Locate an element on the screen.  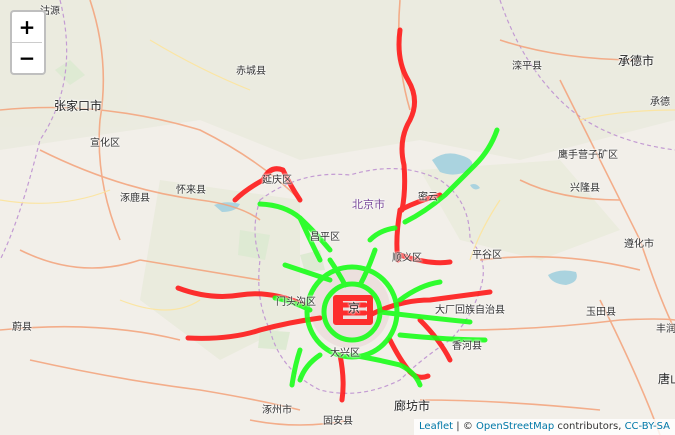
place-label-tangshan: 唐山 is located at coordinates (666, 379).